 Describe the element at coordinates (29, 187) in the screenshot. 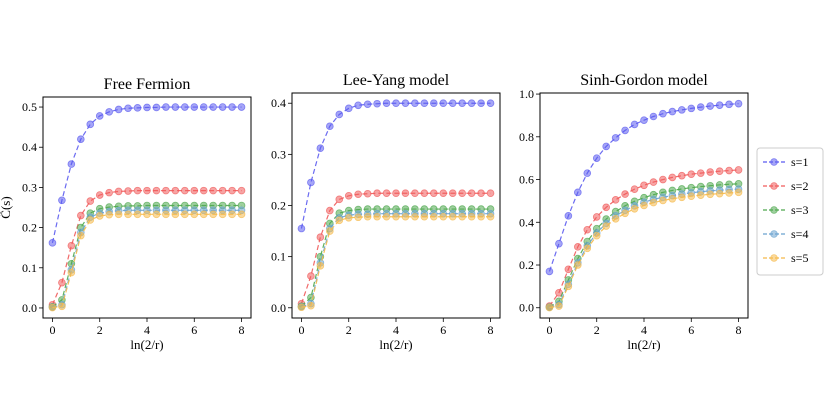

I see `y-tick-label: 0.3` at that location.